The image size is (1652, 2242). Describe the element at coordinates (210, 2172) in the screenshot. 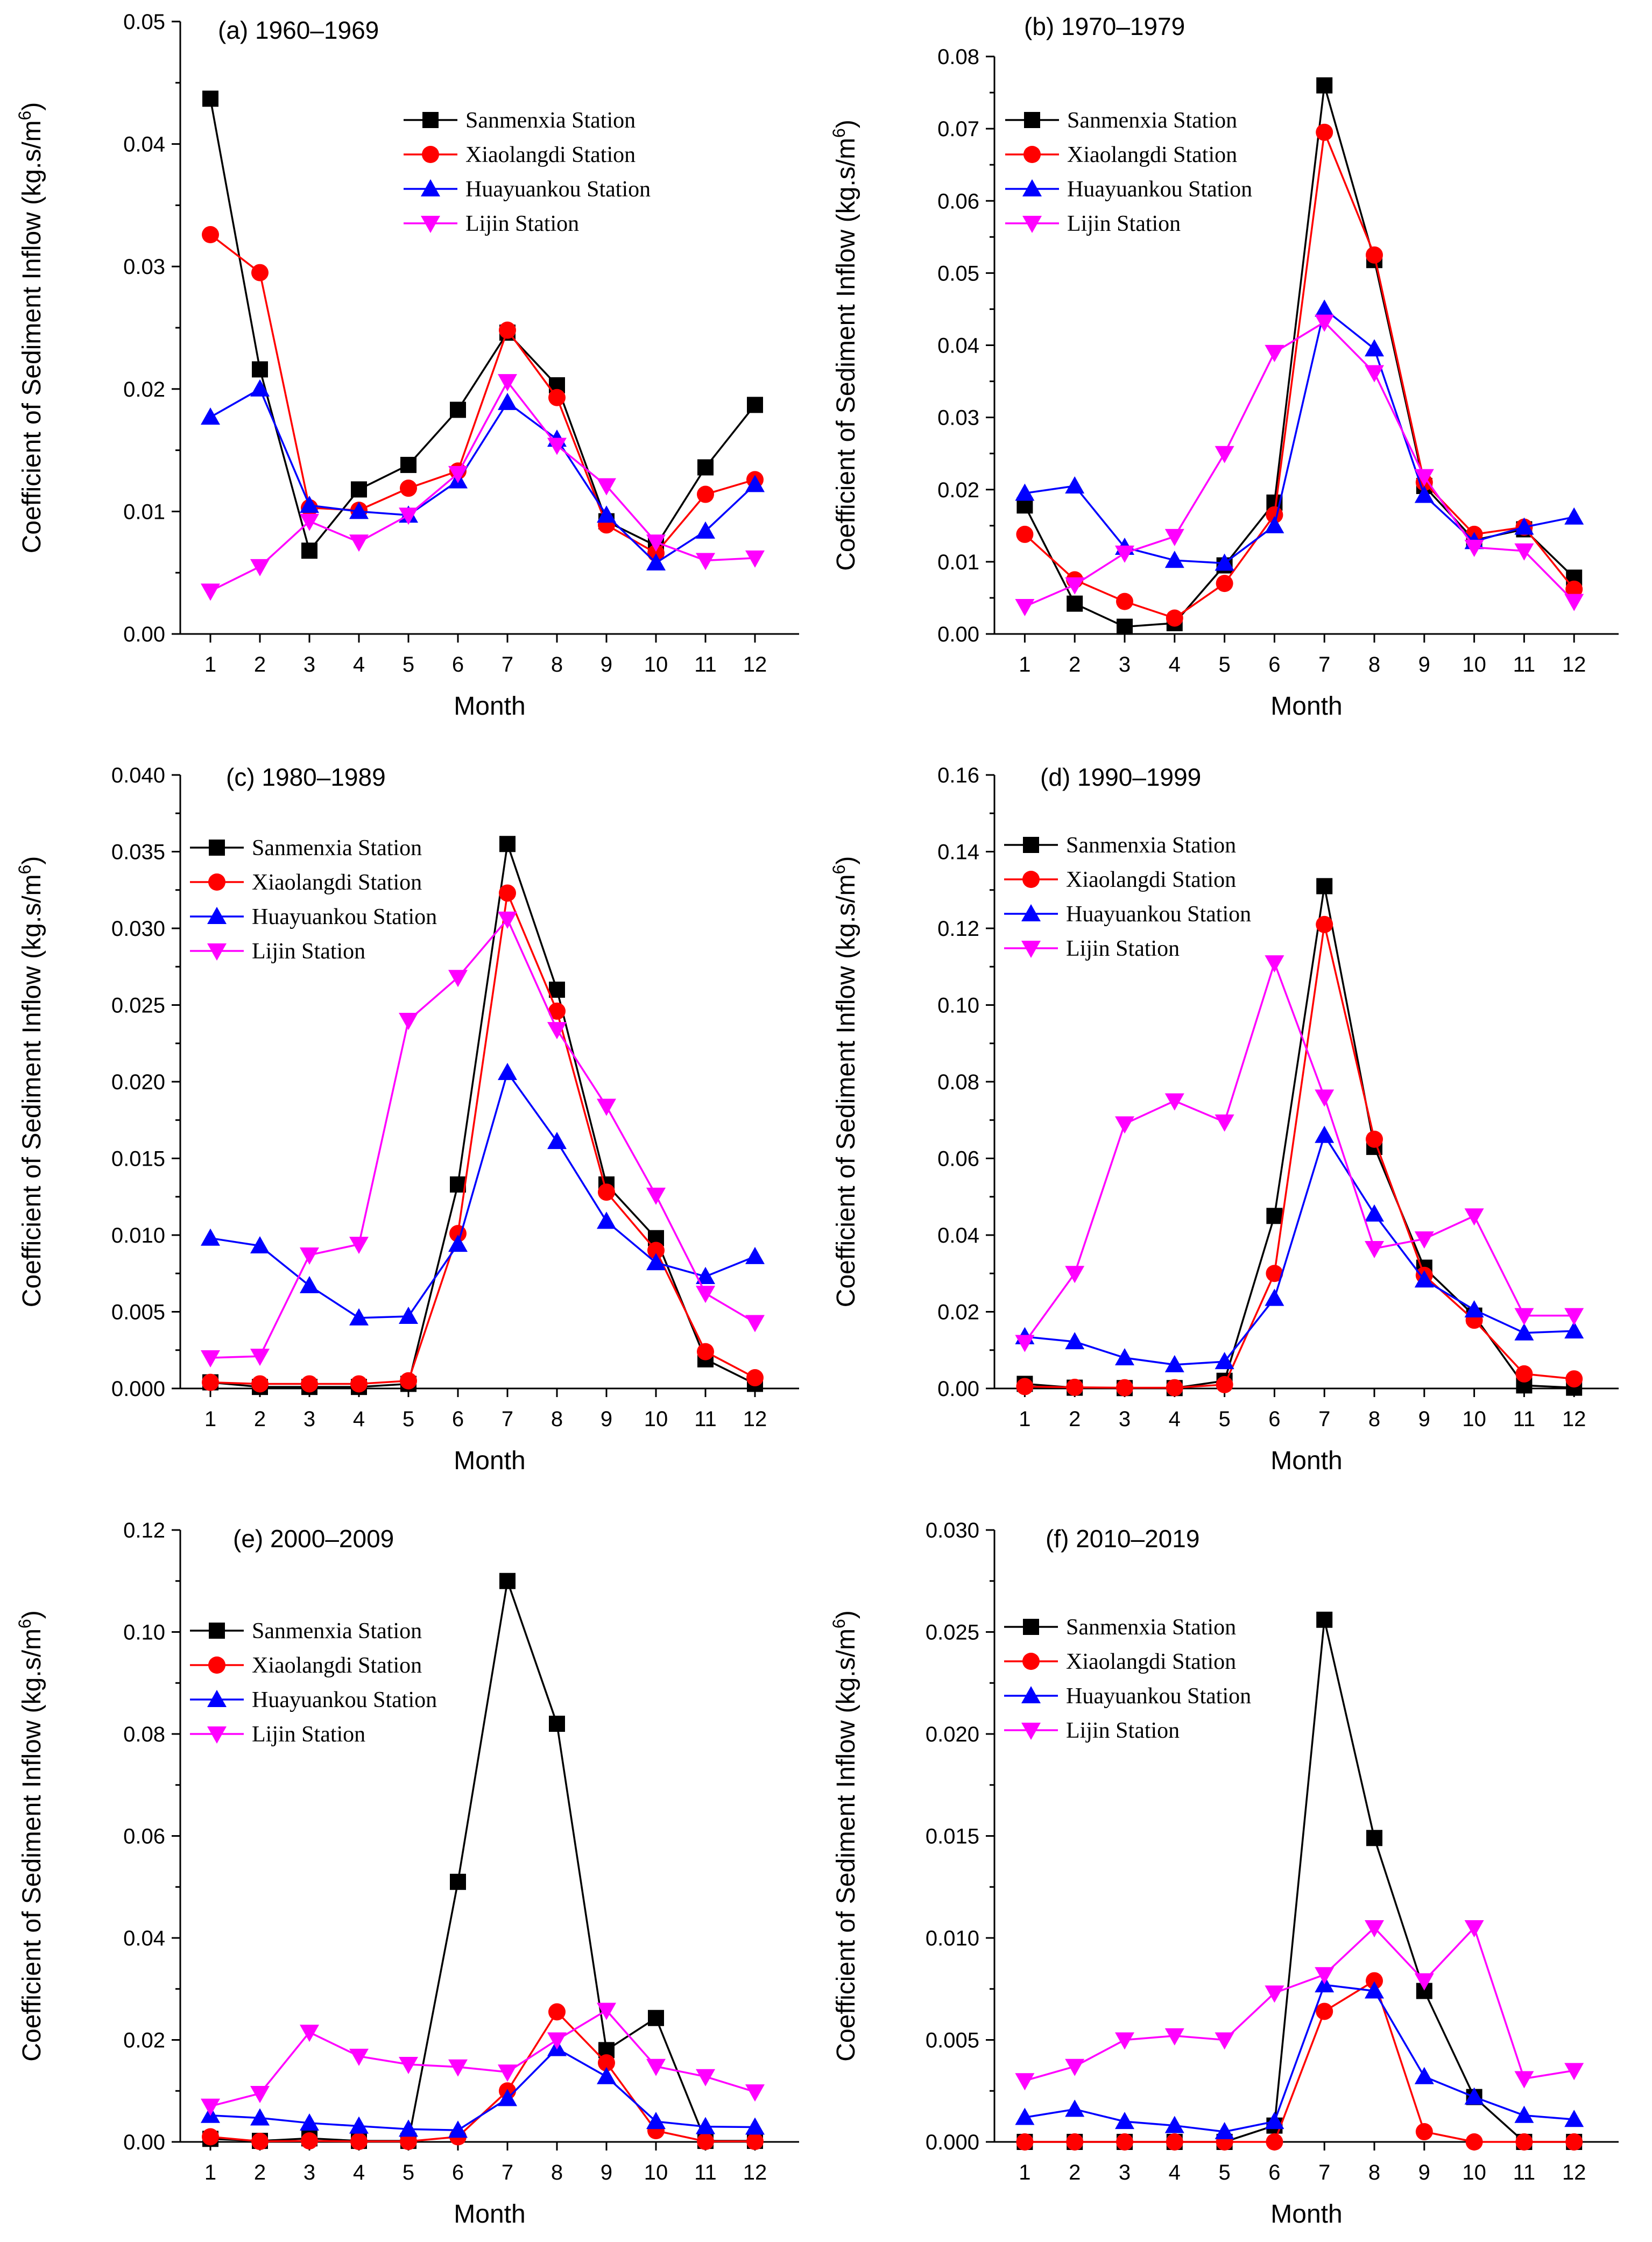

I see `x-tick-label: 1` at that location.